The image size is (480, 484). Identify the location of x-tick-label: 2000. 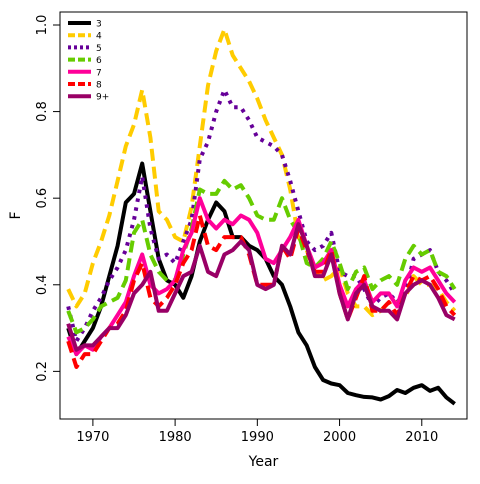
(339, 437).